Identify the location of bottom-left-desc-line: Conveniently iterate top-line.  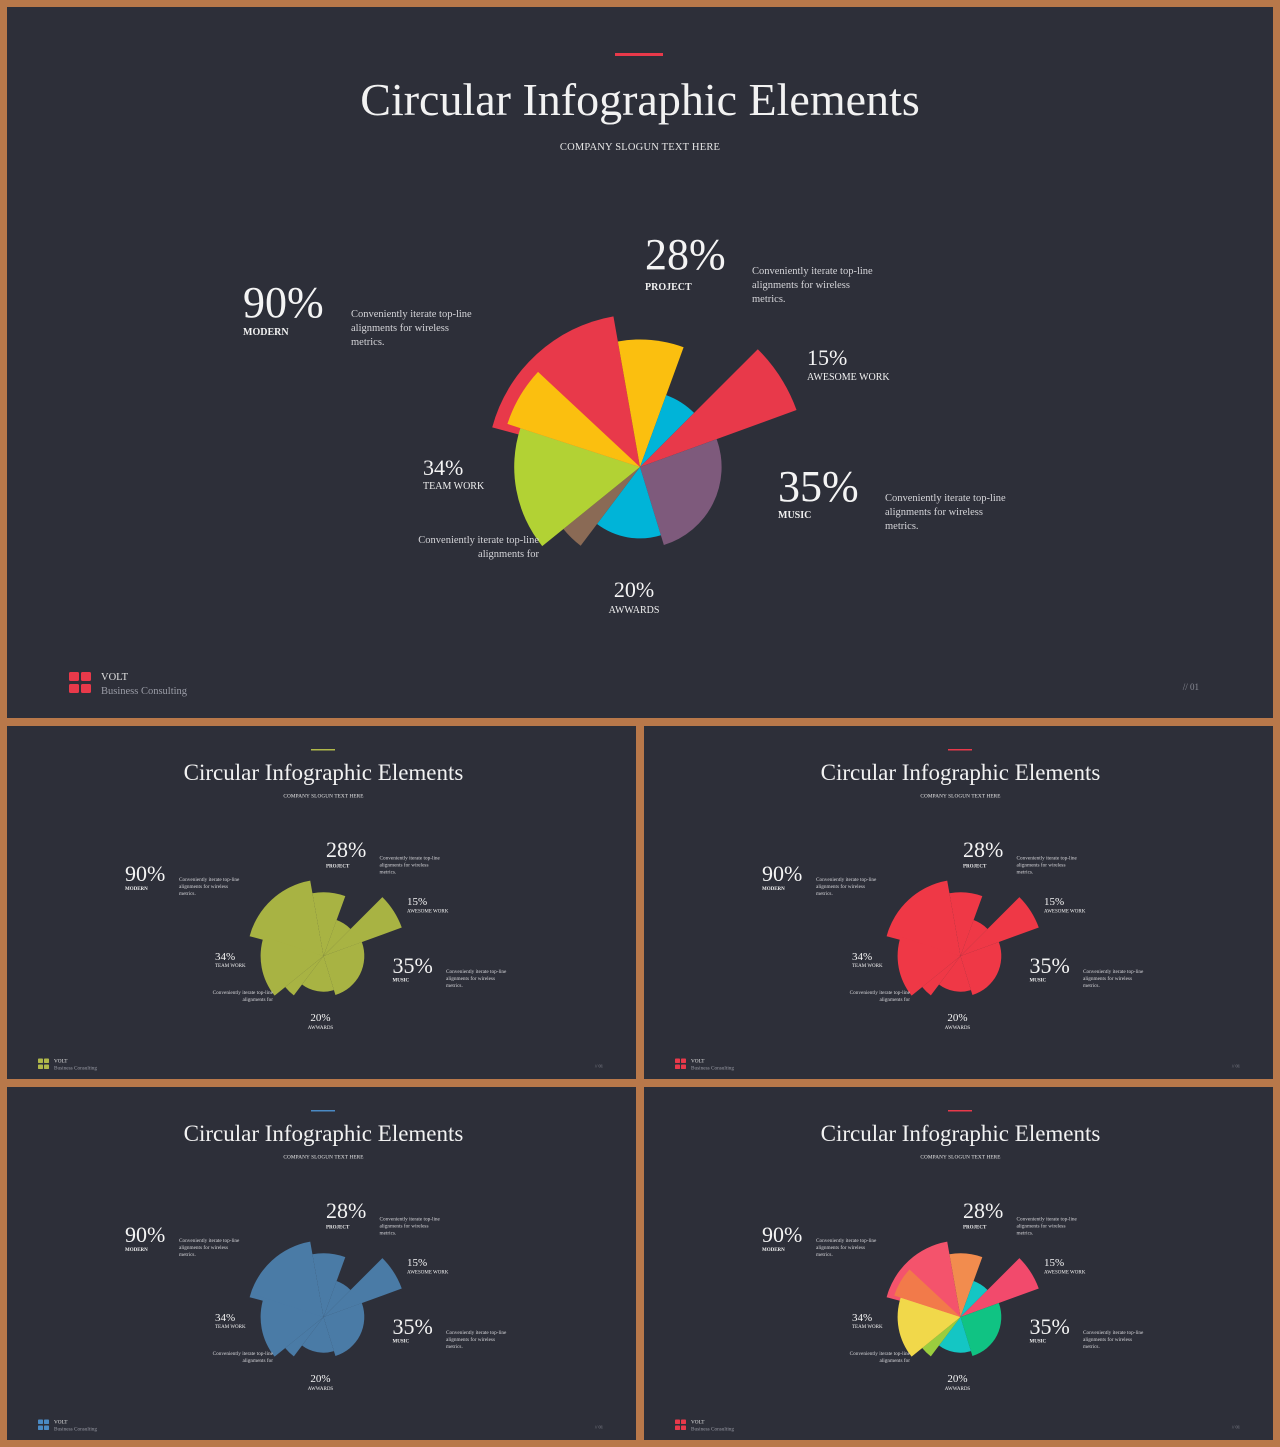
(478, 540).